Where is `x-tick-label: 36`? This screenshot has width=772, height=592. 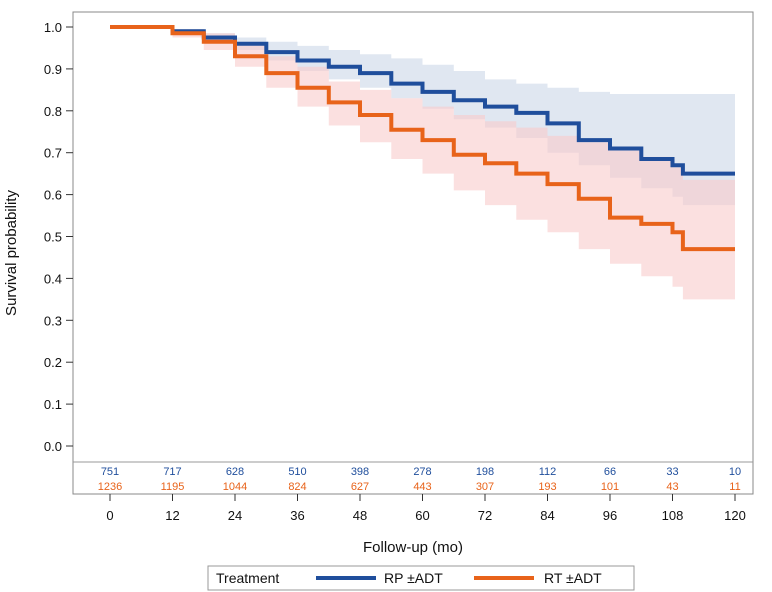 x-tick-label: 36 is located at coordinates (297, 515).